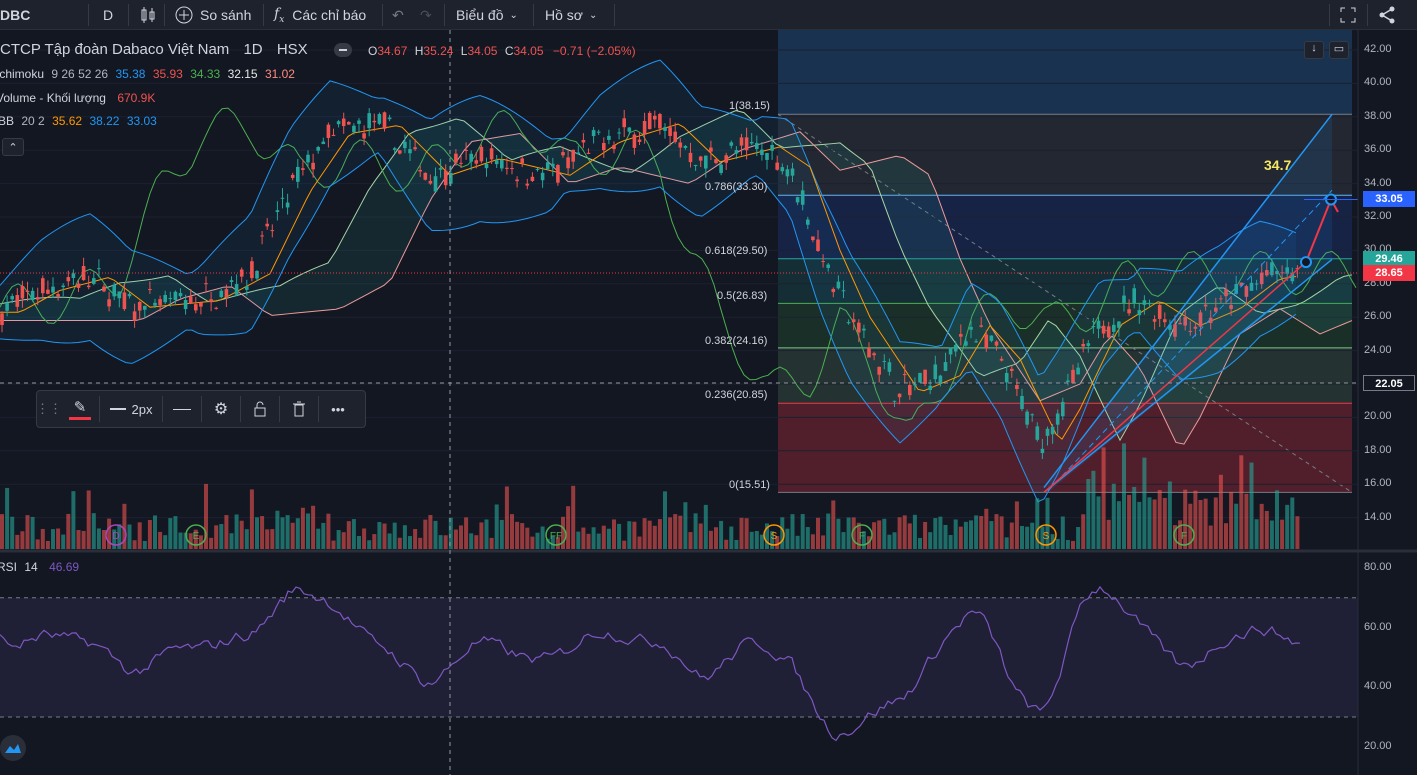  Describe the element at coordinates (78, 98) in the screenshot. I see `volume-legend: Volume - Khối lượng 670.9K` at that location.